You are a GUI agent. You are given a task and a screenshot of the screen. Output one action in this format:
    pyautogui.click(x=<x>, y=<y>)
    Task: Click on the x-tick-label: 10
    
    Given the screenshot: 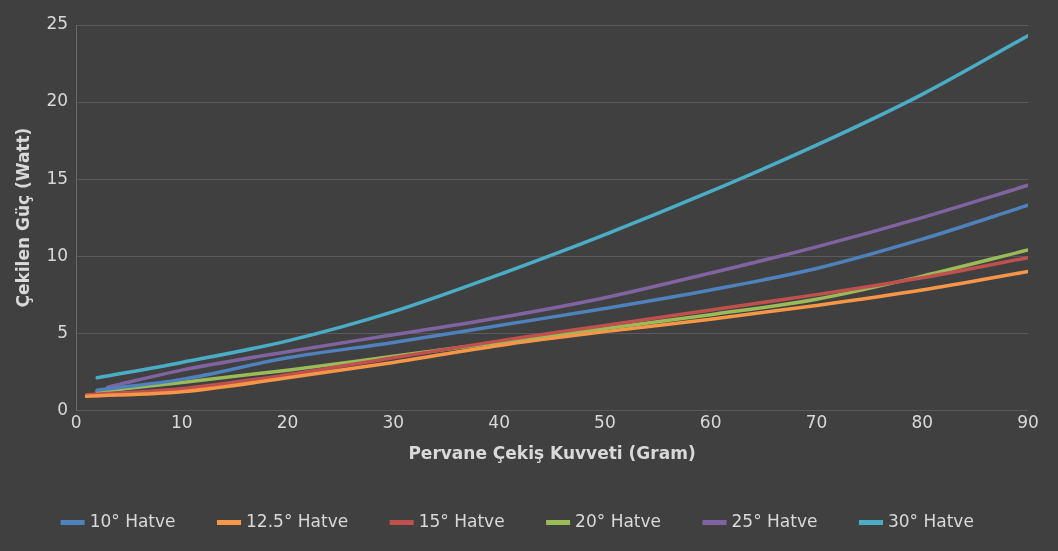 What is the action you would take?
    pyautogui.click(x=181, y=421)
    